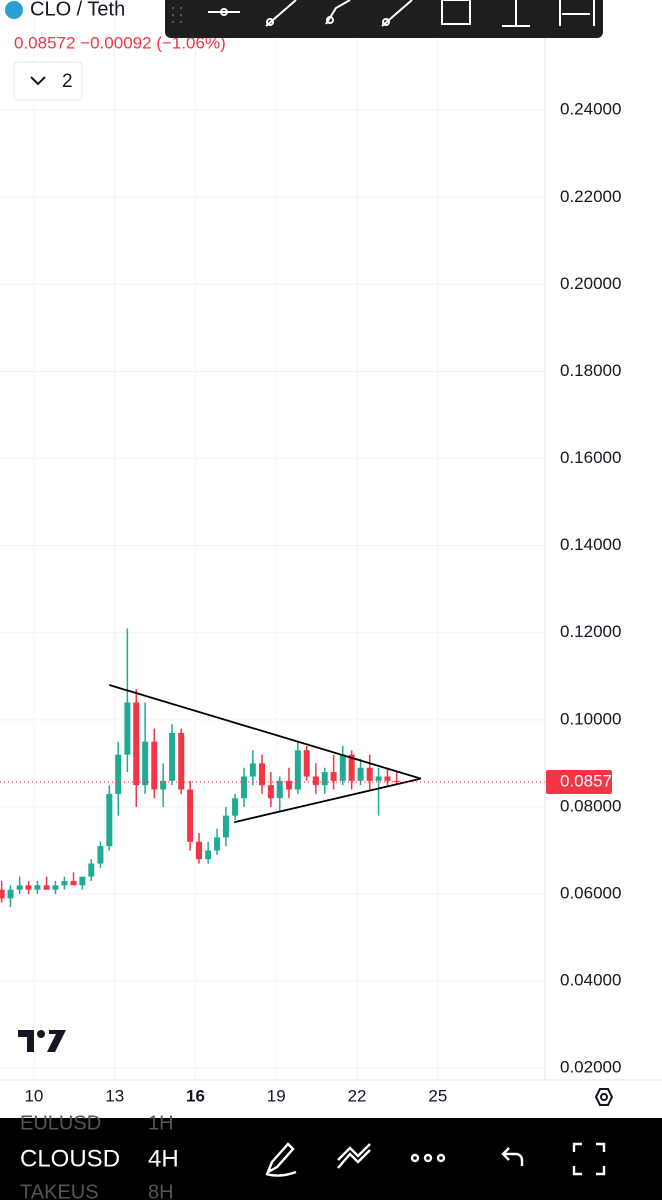 This screenshot has height=1200, width=662. Describe the element at coordinates (338, 12) in the screenshot. I see `tool-path` at that location.